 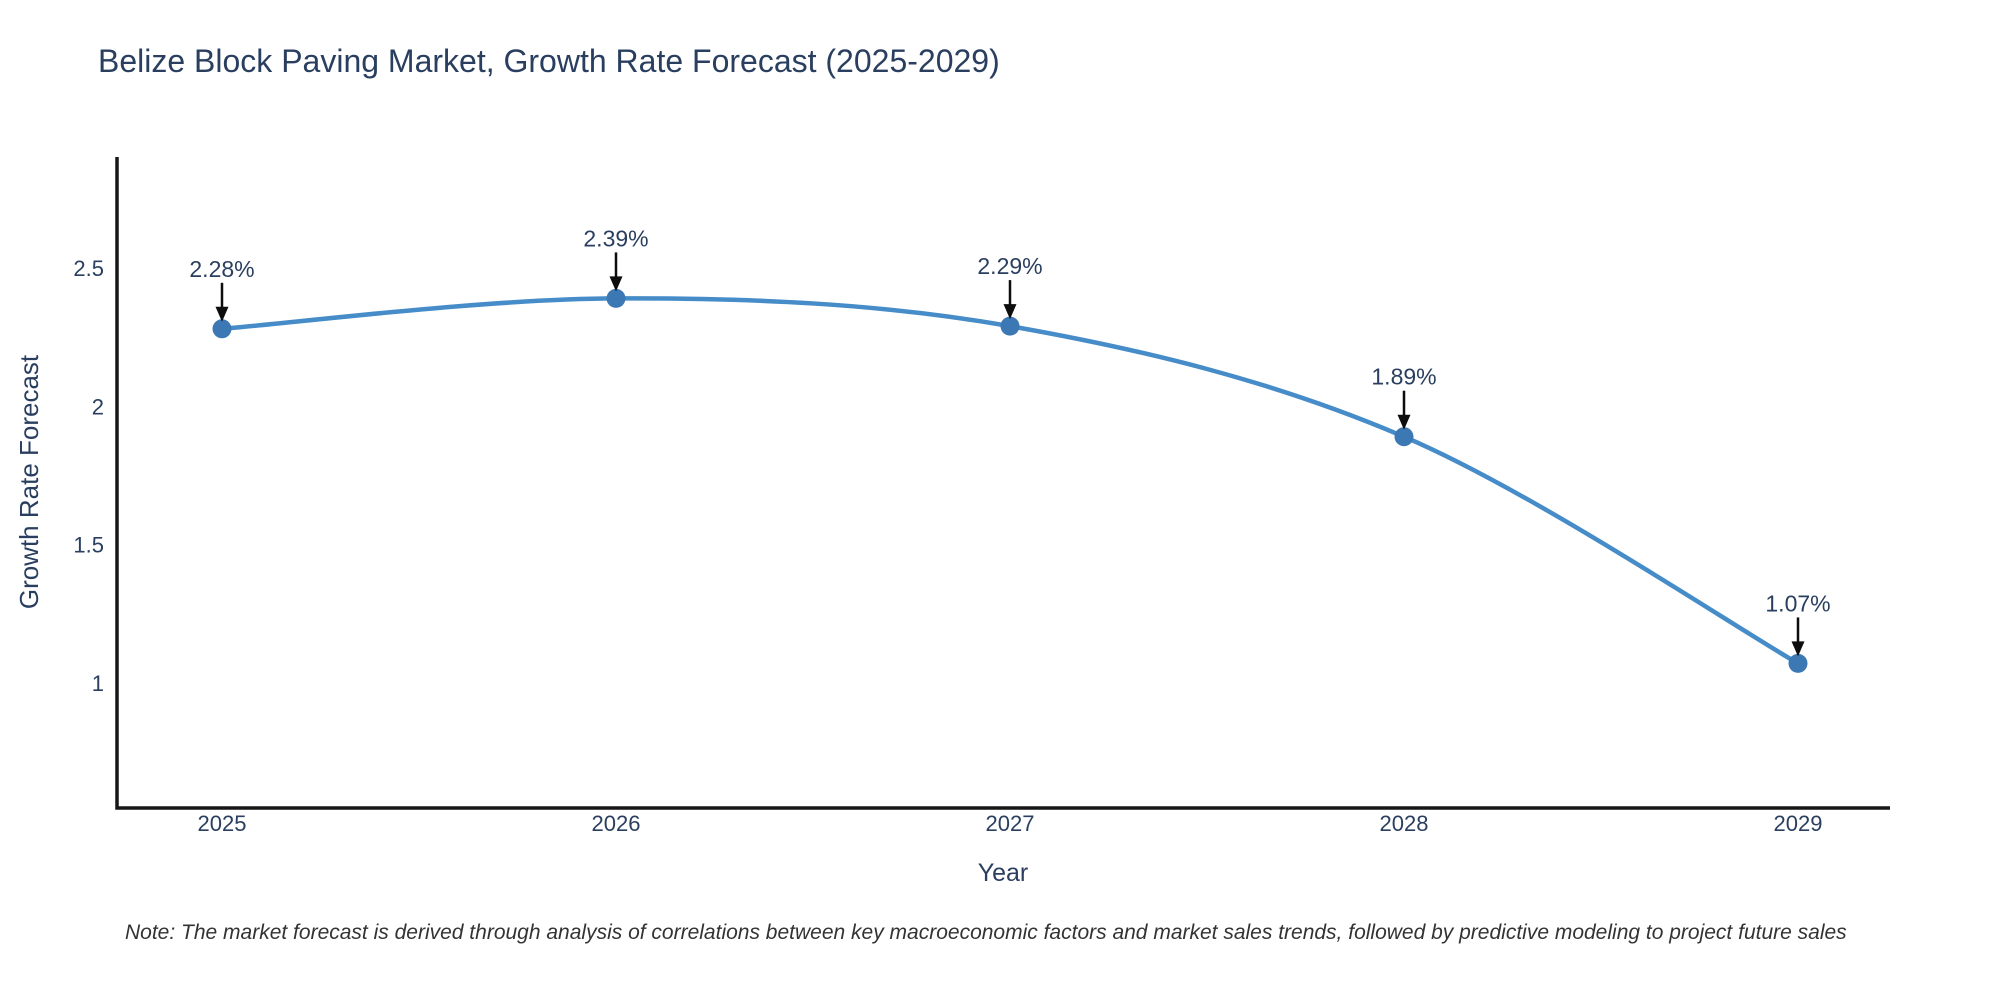 What do you see at coordinates (29, 481) in the screenshot?
I see `y-axis-title: Growth Rate Forecast` at bounding box center [29, 481].